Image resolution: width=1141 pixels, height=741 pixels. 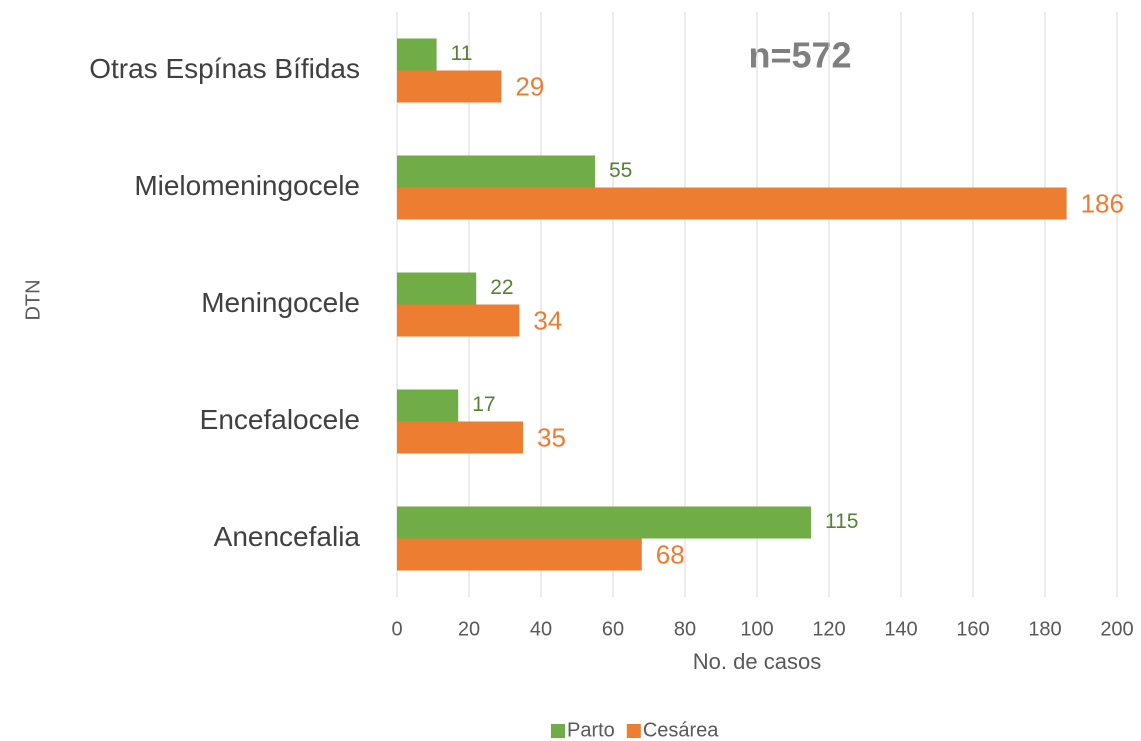 I want to click on x-tick-label: 60, so click(x=613, y=629).